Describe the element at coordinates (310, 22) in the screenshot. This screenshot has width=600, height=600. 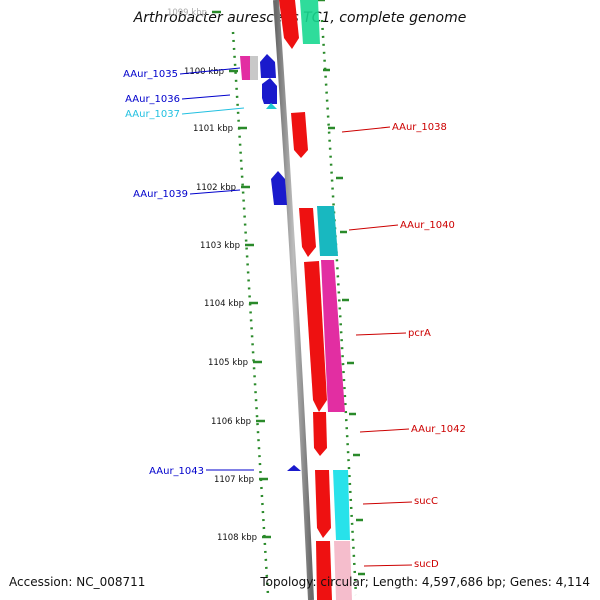
I see `gene-arrow-green-top` at that location.